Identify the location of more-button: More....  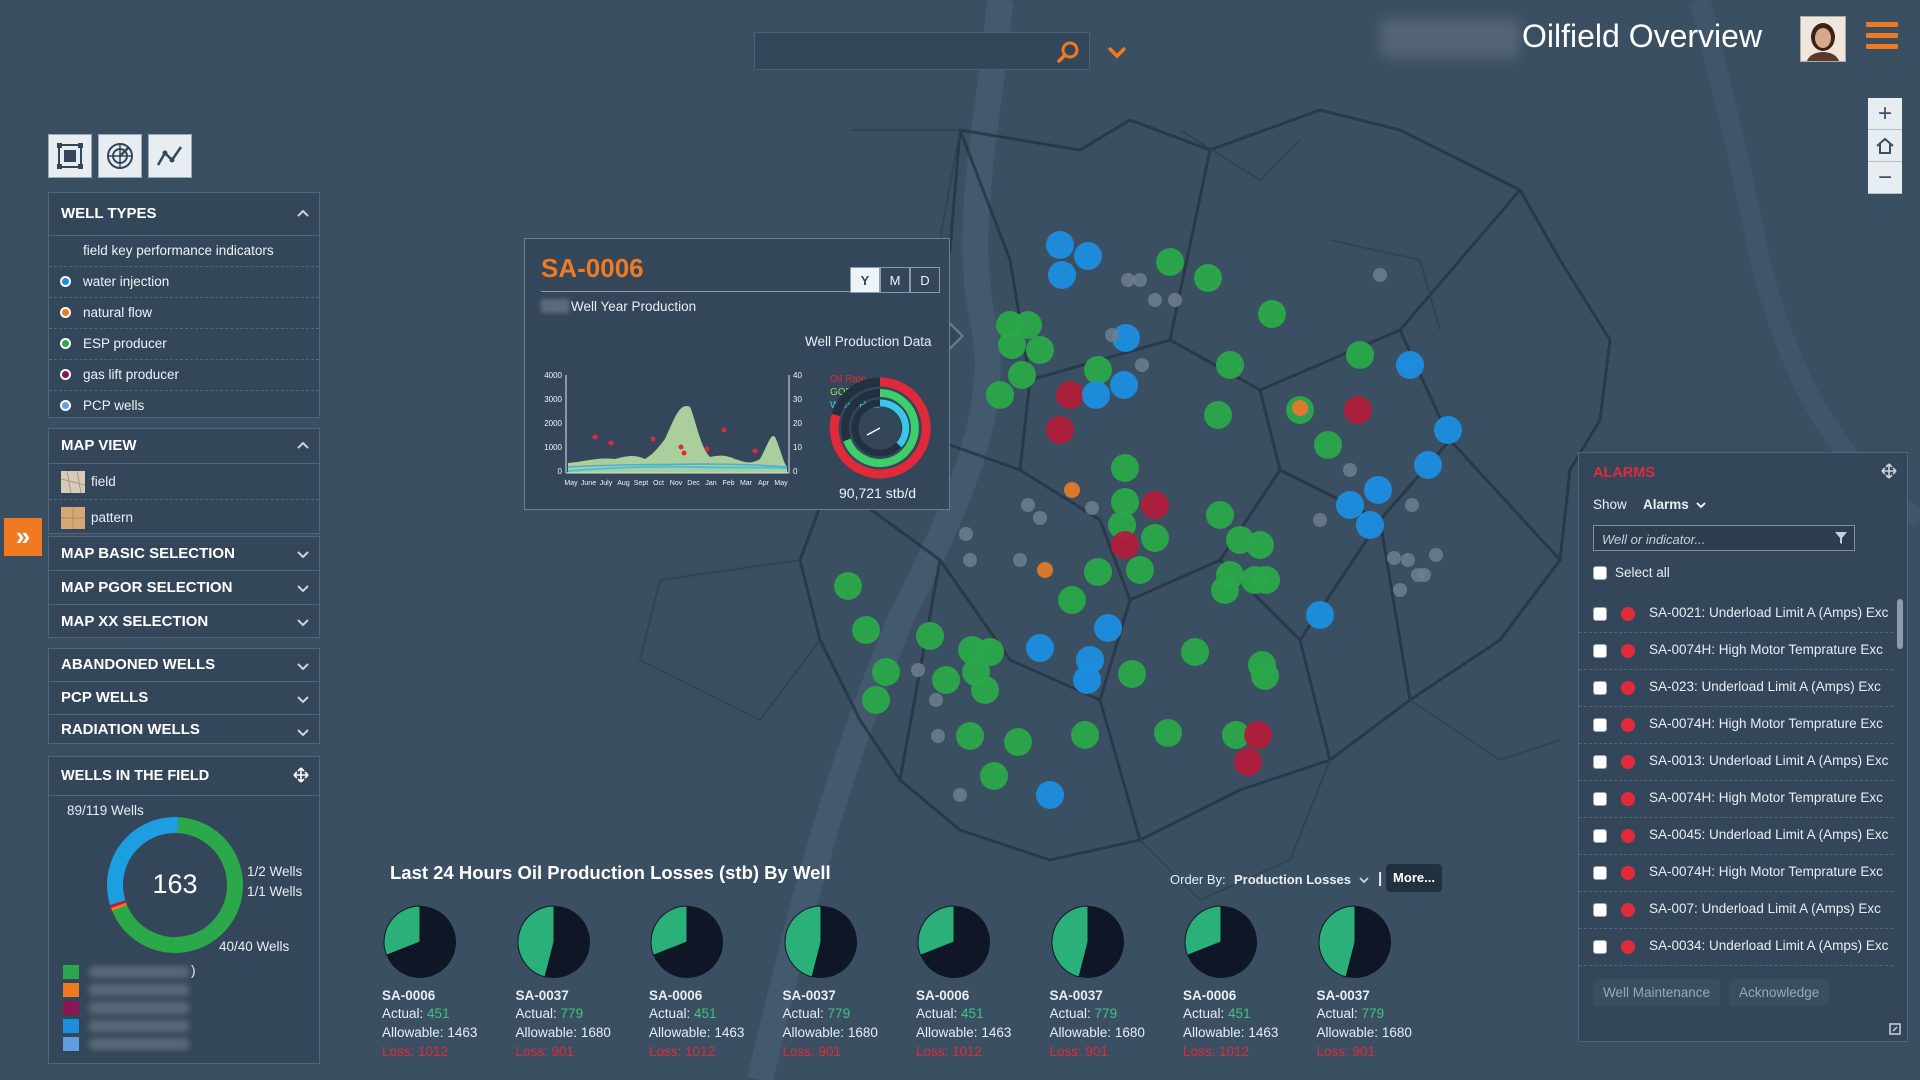
(1414, 878).